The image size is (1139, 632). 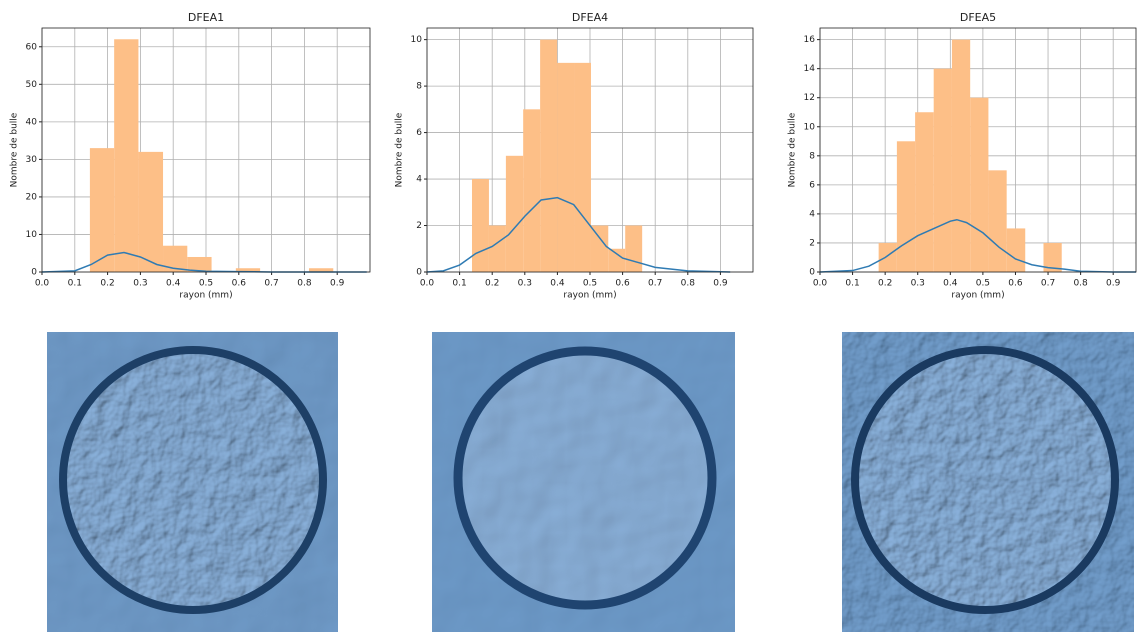 I want to click on chart-title: DFEA4, so click(x=590, y=17).